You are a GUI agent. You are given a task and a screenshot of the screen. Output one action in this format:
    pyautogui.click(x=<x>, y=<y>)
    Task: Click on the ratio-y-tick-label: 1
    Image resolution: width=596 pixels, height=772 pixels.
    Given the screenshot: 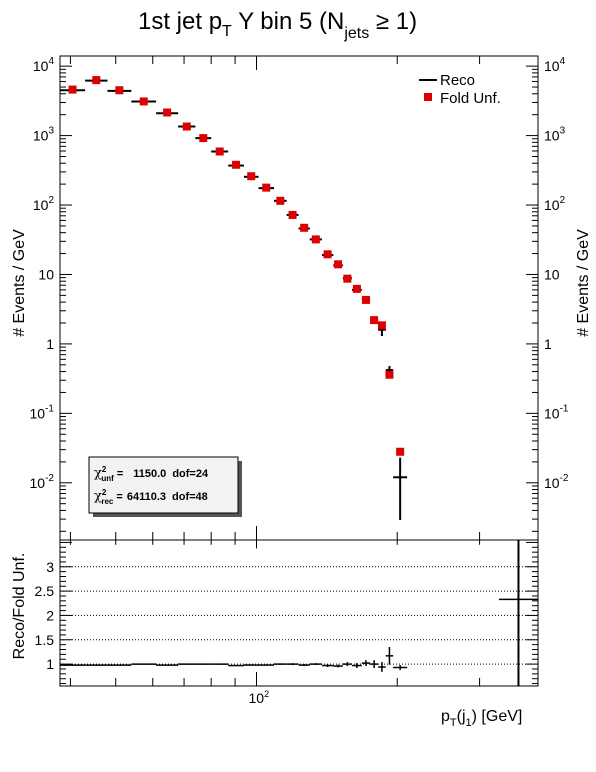 What is the action you would take?
    pyautogui.click(x=50, y=664)
    